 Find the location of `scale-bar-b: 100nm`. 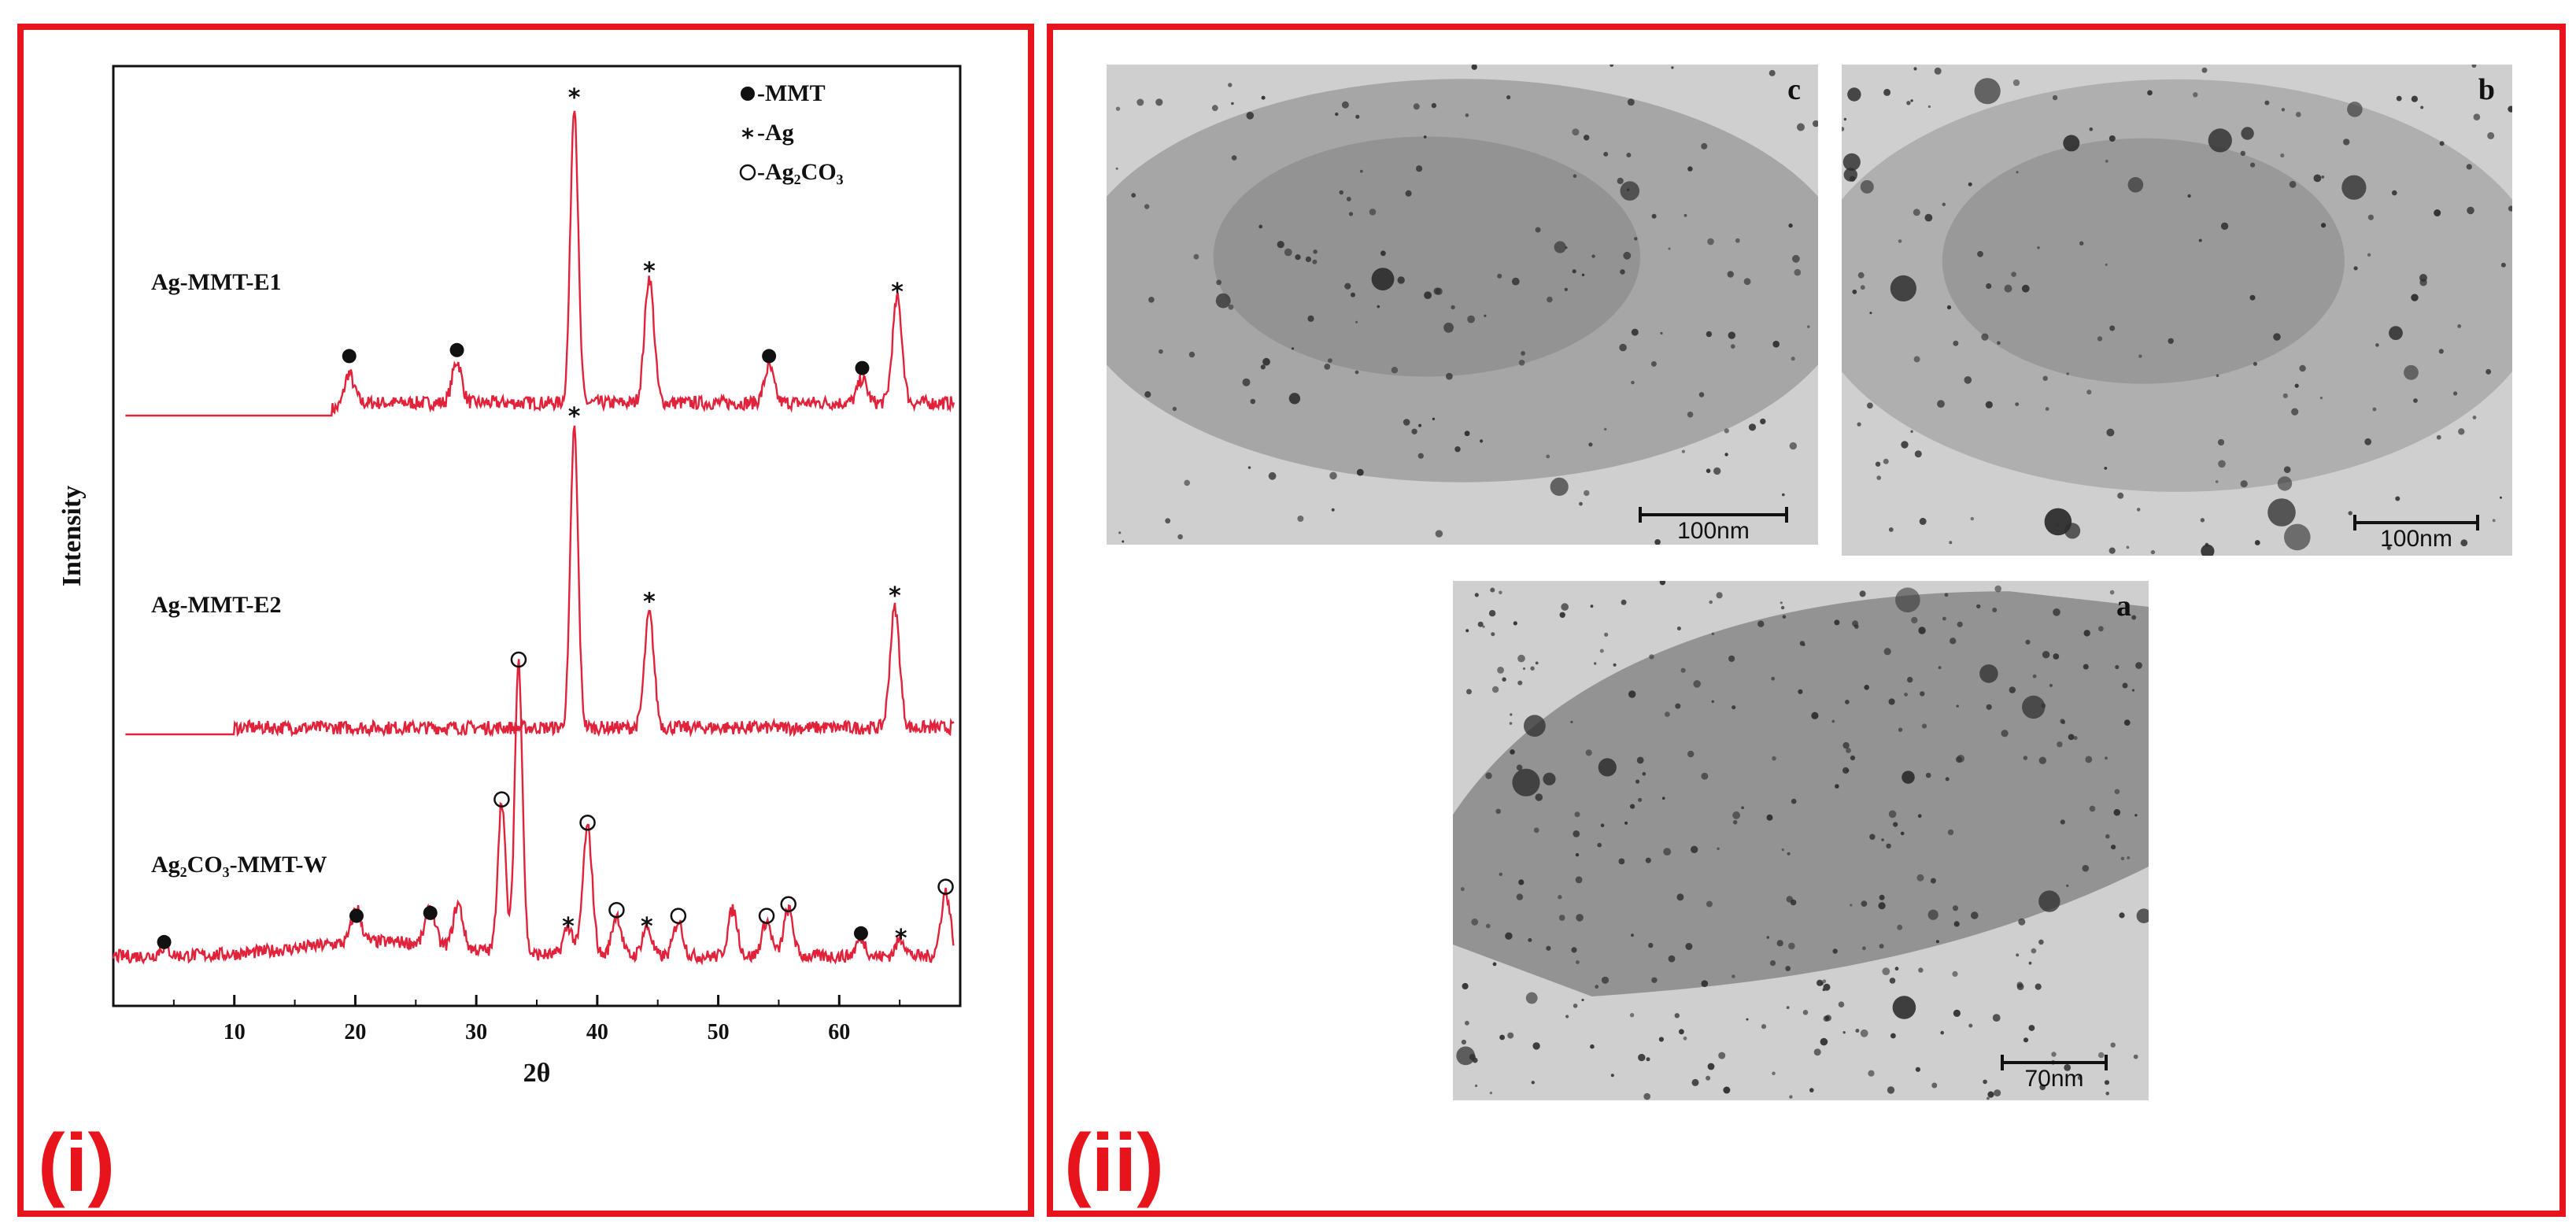

scale-bar-b: 100nm is located at coordinates (2416, 533).